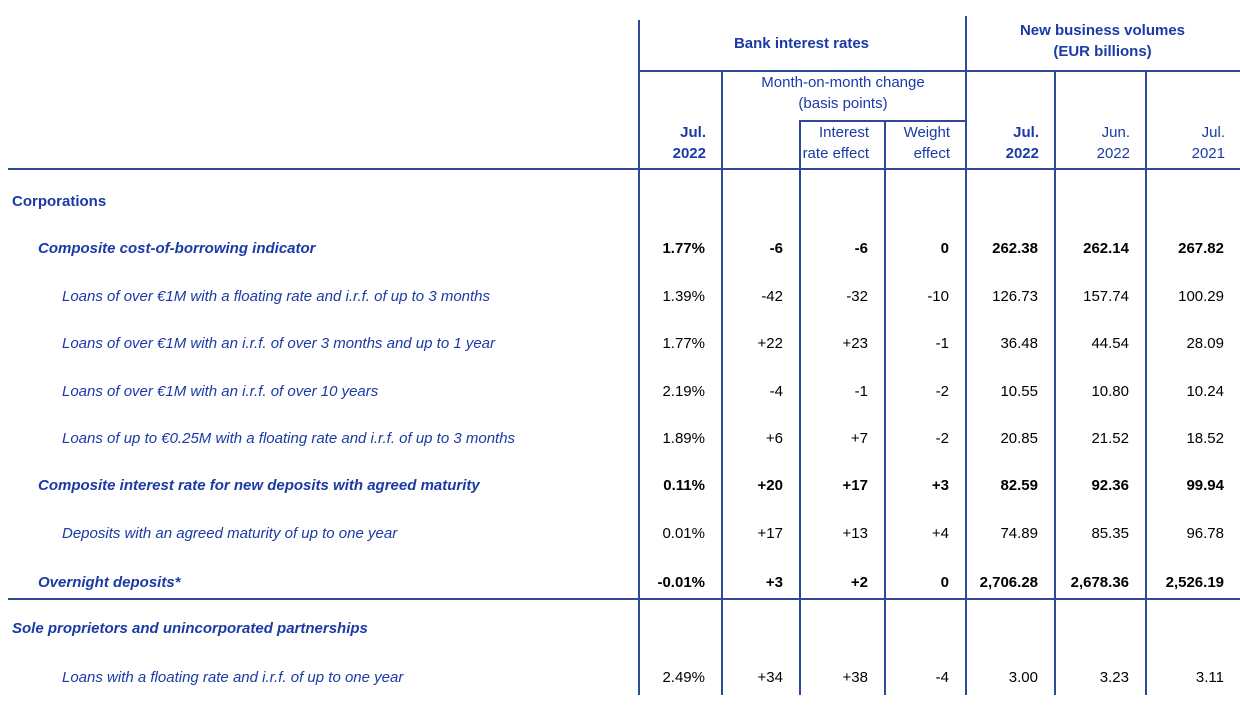  Describe the element at coordinates (109, 582) in the screenshot. I see `row-label: Overnight deposits*` at that location.